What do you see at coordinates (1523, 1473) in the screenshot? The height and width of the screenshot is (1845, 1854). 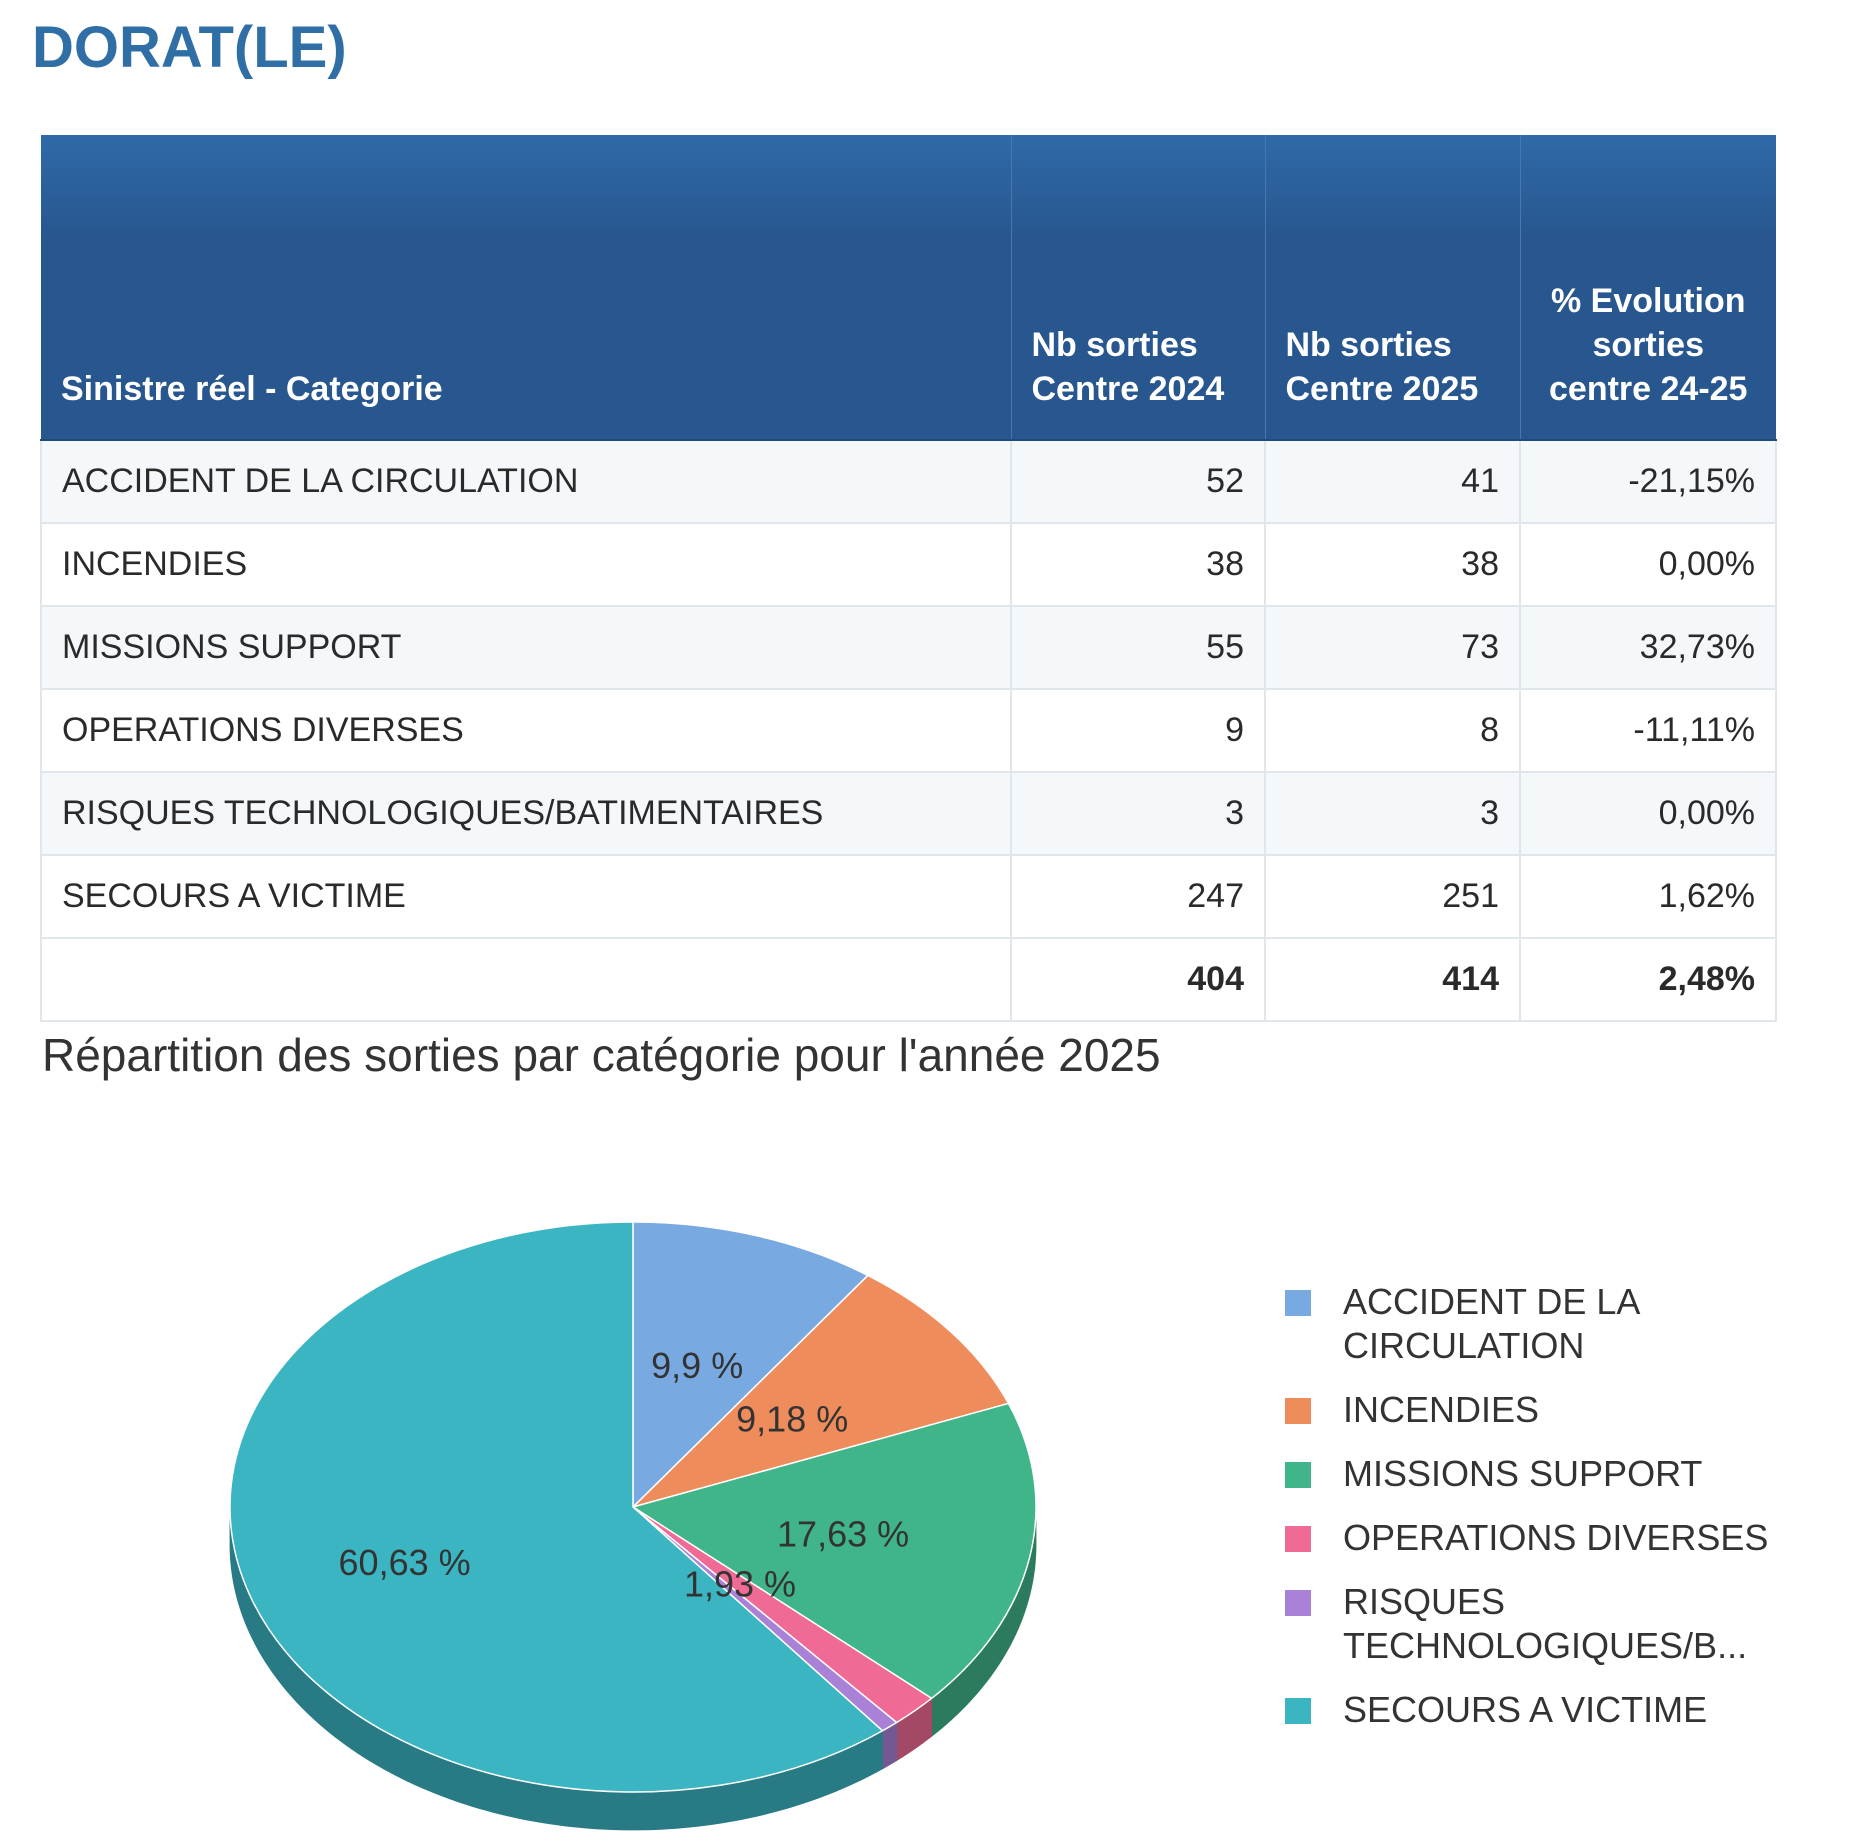 I see `legend-label: MISSIONS SUPPORT` at bounding box center [1523, 1473].